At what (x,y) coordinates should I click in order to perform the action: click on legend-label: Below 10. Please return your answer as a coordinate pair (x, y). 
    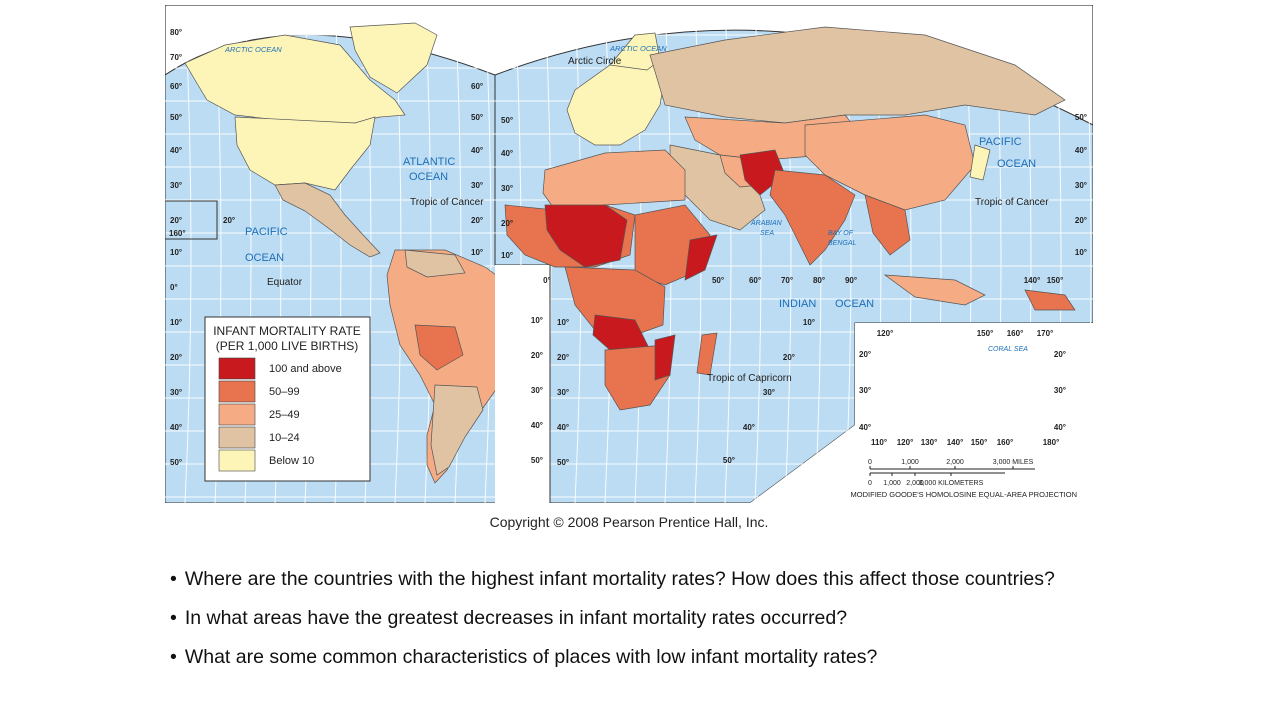
    Looking at the image, I should click on (291, 461).